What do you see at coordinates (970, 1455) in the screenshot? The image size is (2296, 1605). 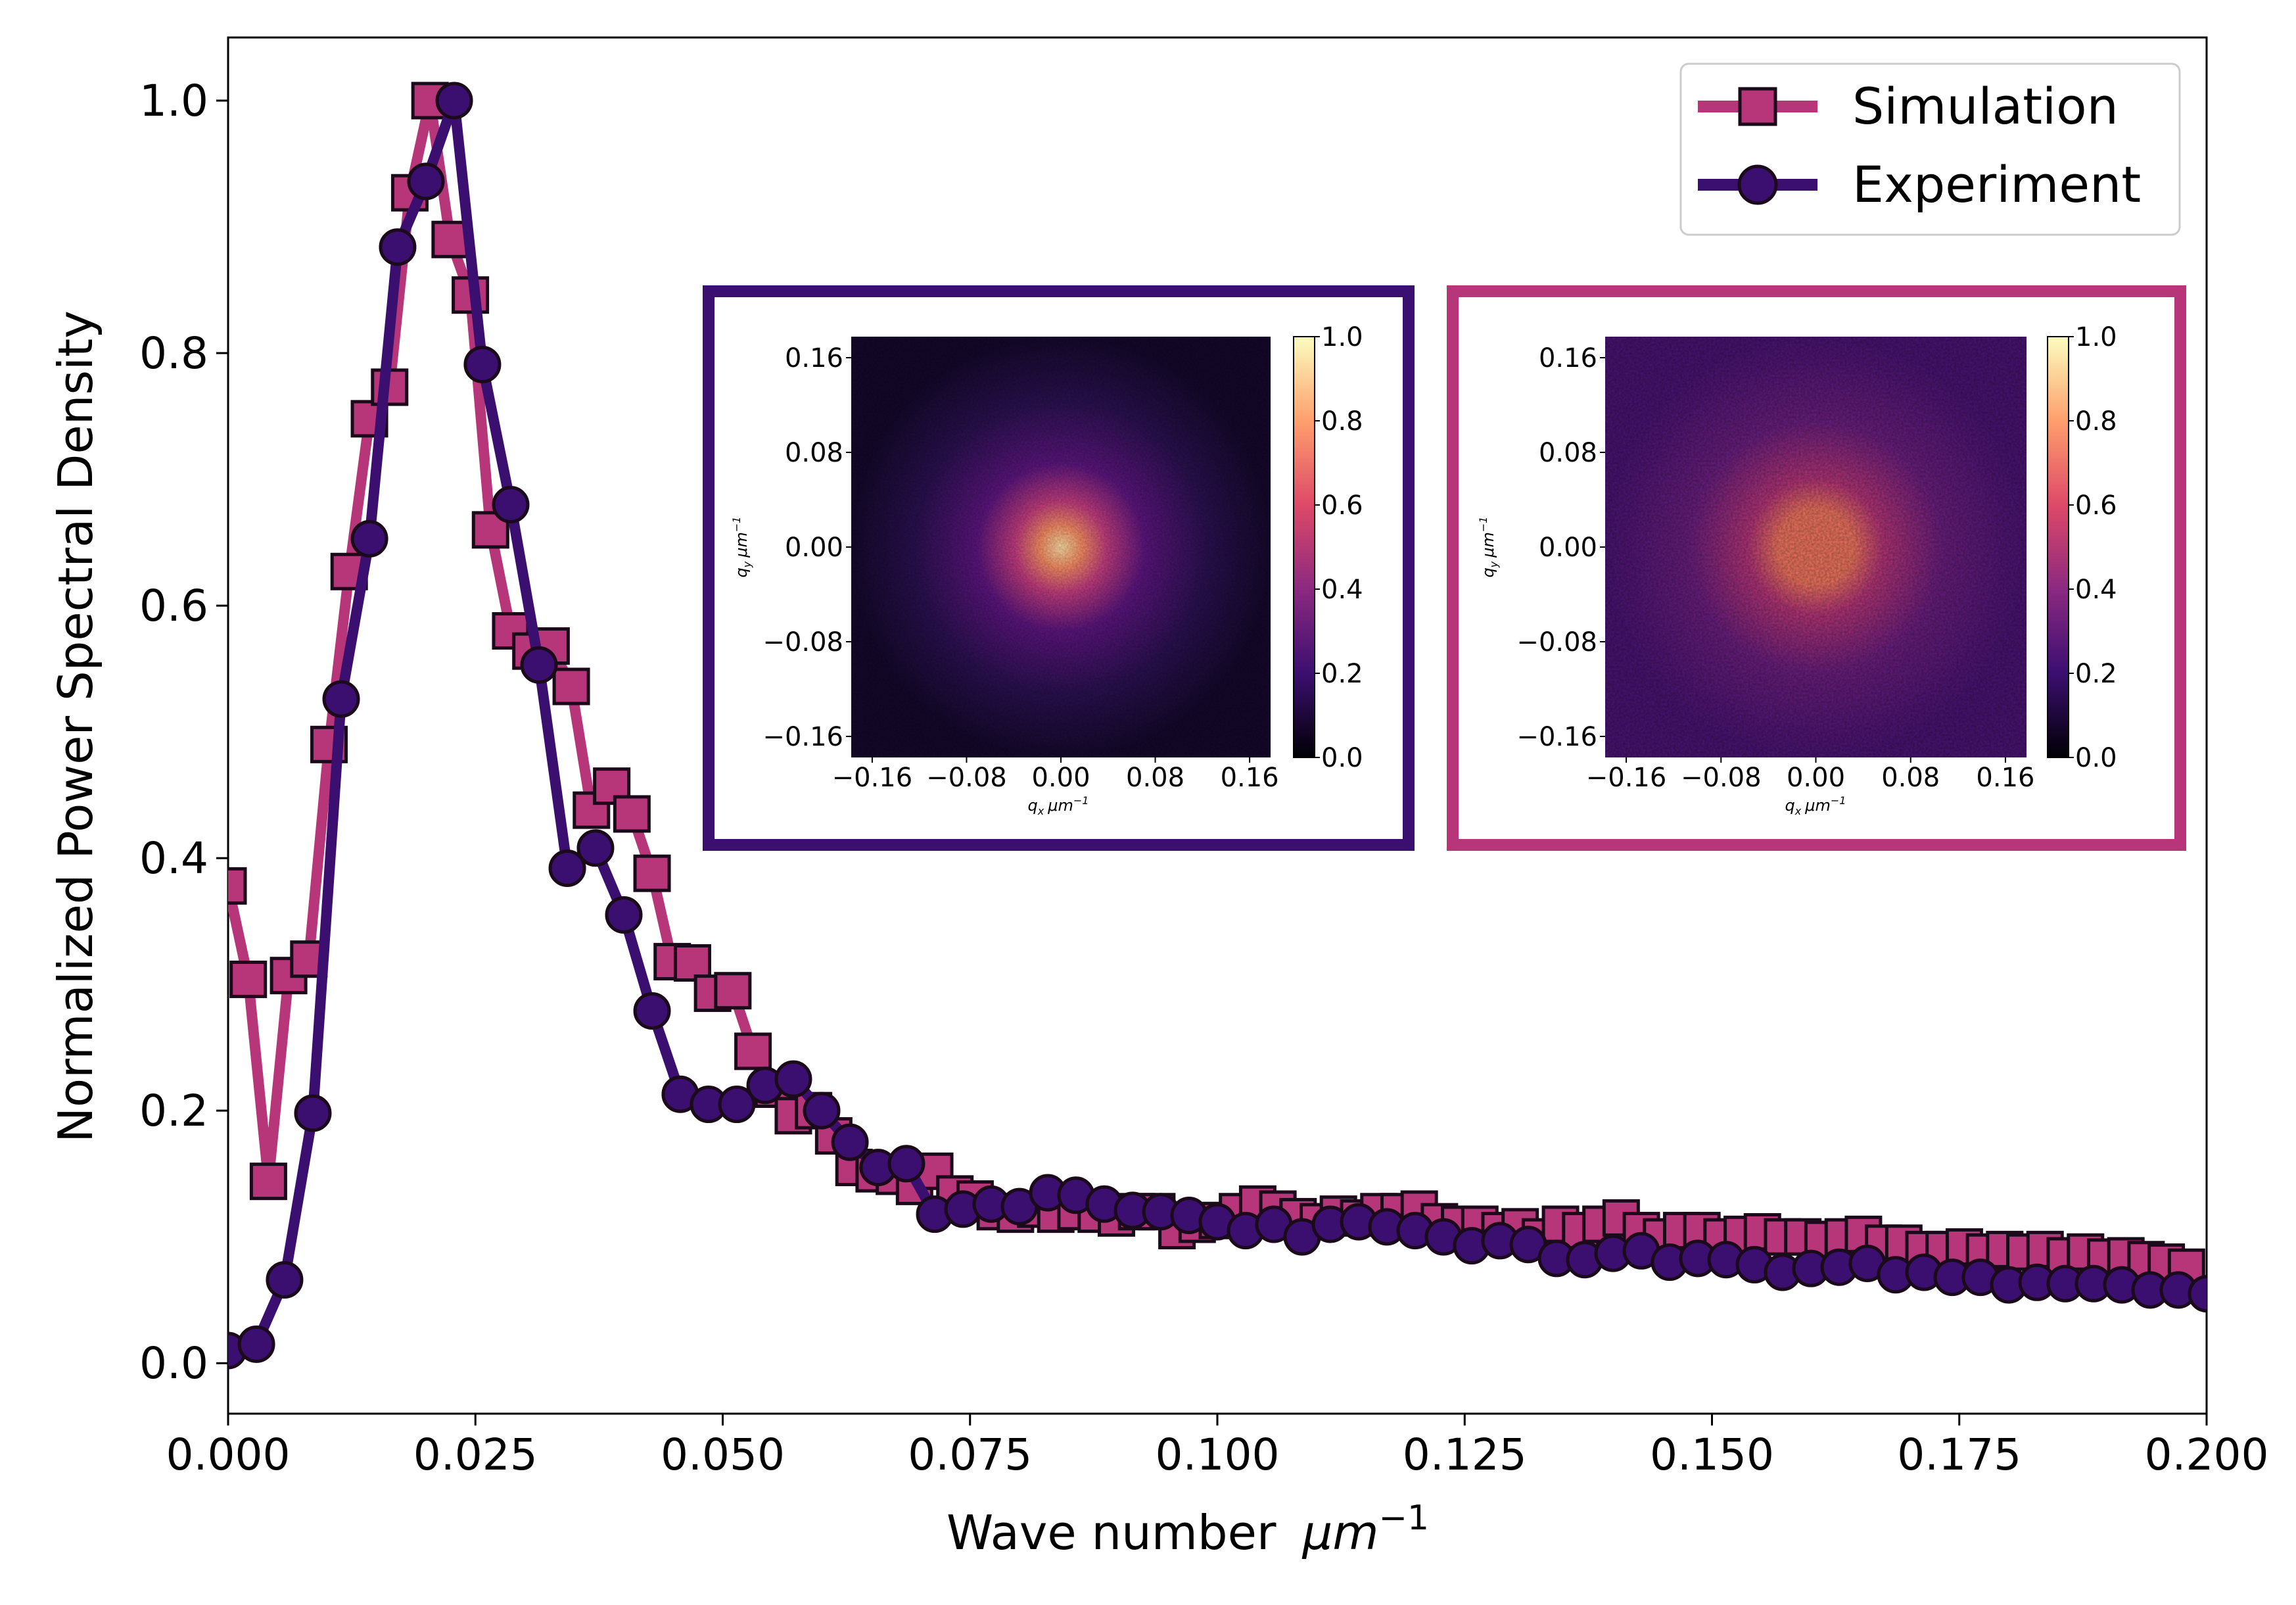 I see `x-tick-label: 0.075` at bounding box center [970, 1455].